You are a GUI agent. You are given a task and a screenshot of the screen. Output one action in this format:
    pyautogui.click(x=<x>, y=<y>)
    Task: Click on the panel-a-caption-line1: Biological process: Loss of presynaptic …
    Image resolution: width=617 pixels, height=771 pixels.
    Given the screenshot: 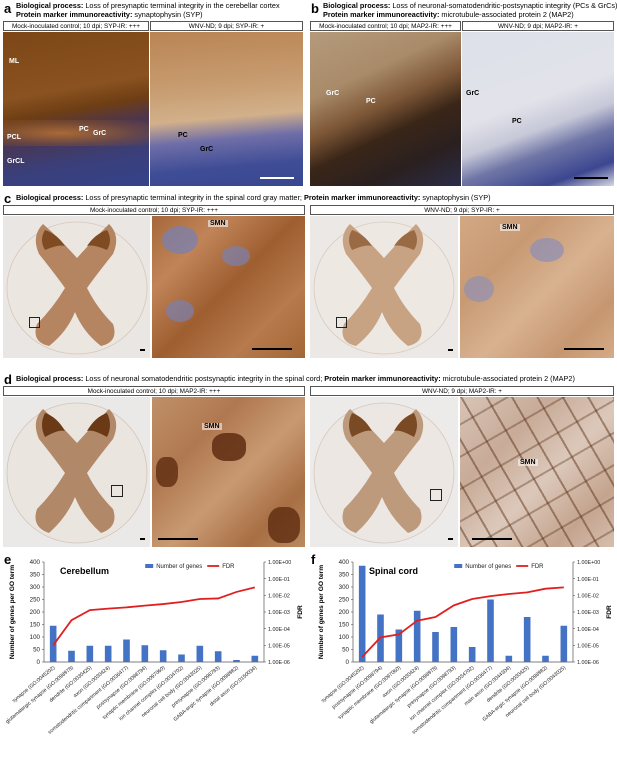 What is the action you would take?
    pyautogui.click(x=148, y=5)
    